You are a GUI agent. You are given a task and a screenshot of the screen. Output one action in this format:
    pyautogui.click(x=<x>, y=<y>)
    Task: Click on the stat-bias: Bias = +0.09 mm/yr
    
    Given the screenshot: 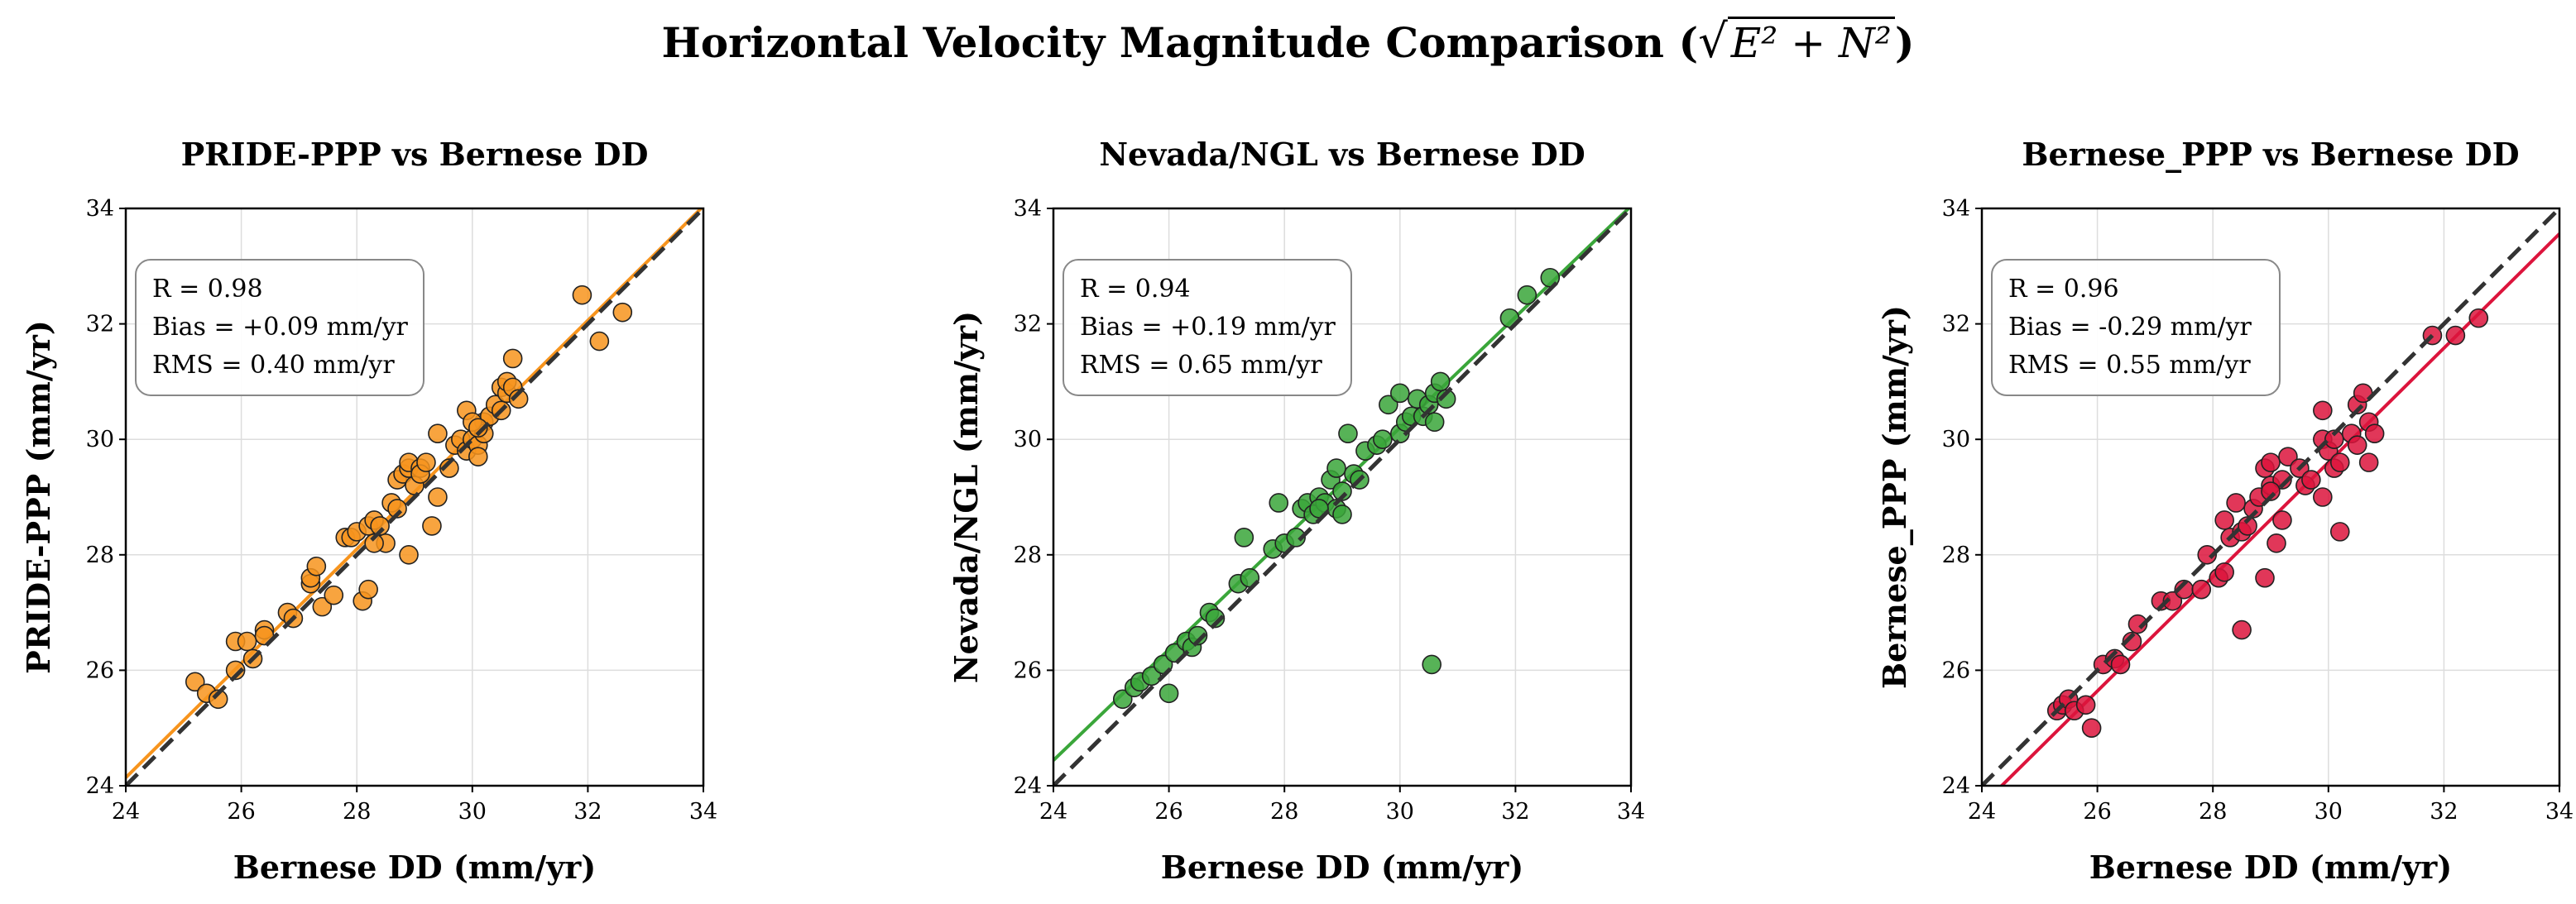 What is the action you would take?
    pyautogui.click(x=281, y=327)
    